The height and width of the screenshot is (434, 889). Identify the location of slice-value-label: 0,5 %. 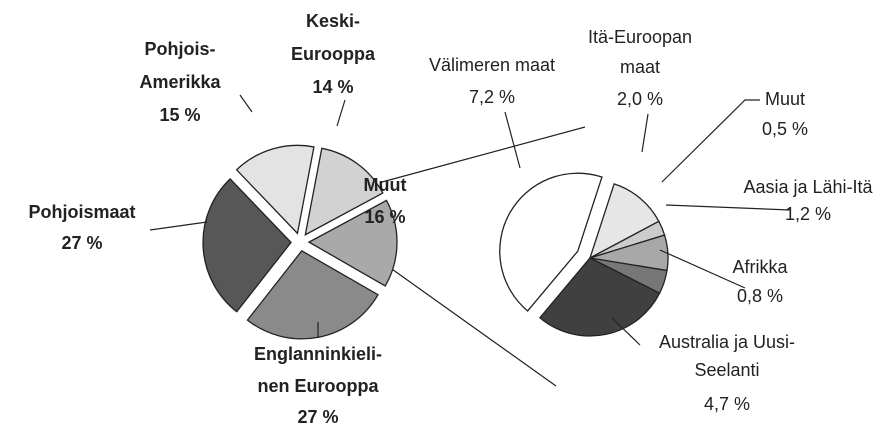
(785, 129).